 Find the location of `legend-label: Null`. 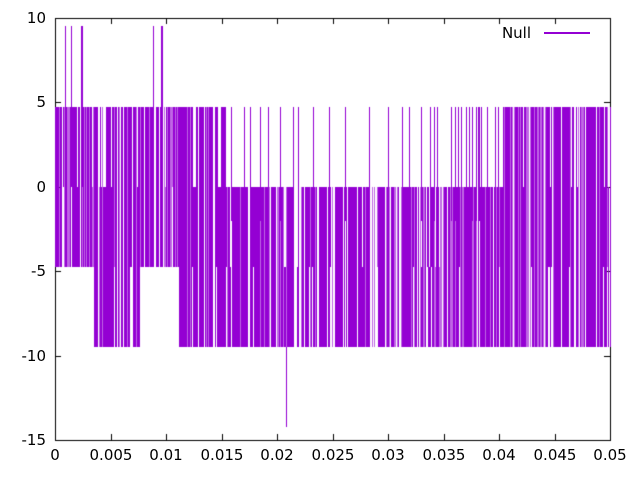

legend-label: Null is located at coordinates (516, 33).